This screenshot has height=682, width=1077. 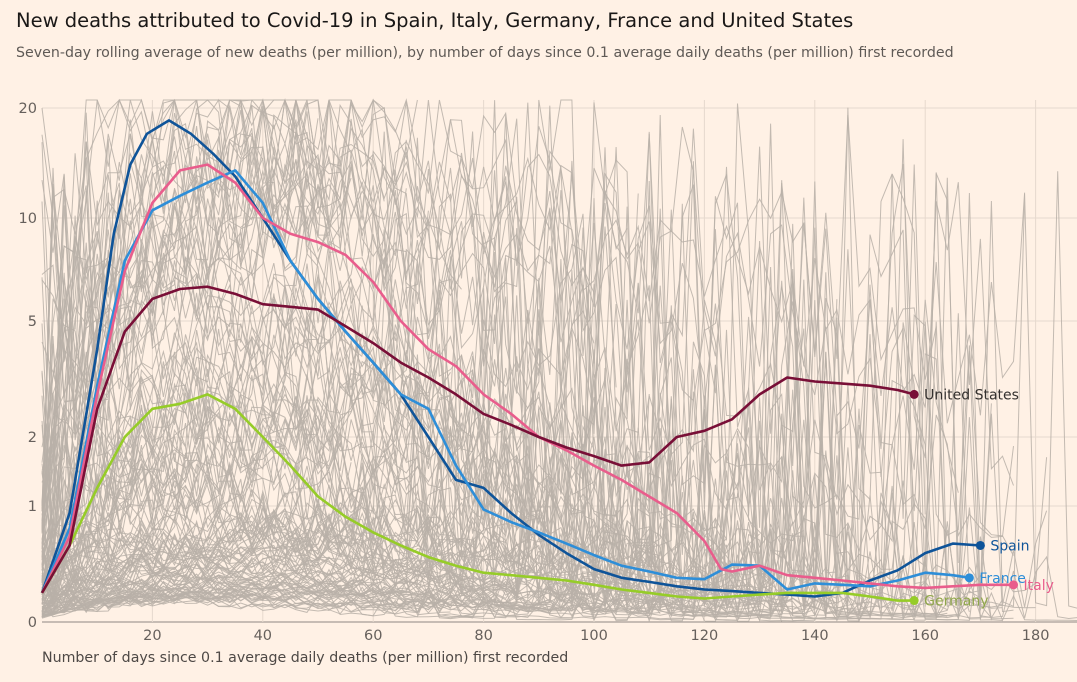 What do you see at coordinates (152, 636) in the screenshot?
I see `x-tick-label: 20` at bounding box center [152, 636].